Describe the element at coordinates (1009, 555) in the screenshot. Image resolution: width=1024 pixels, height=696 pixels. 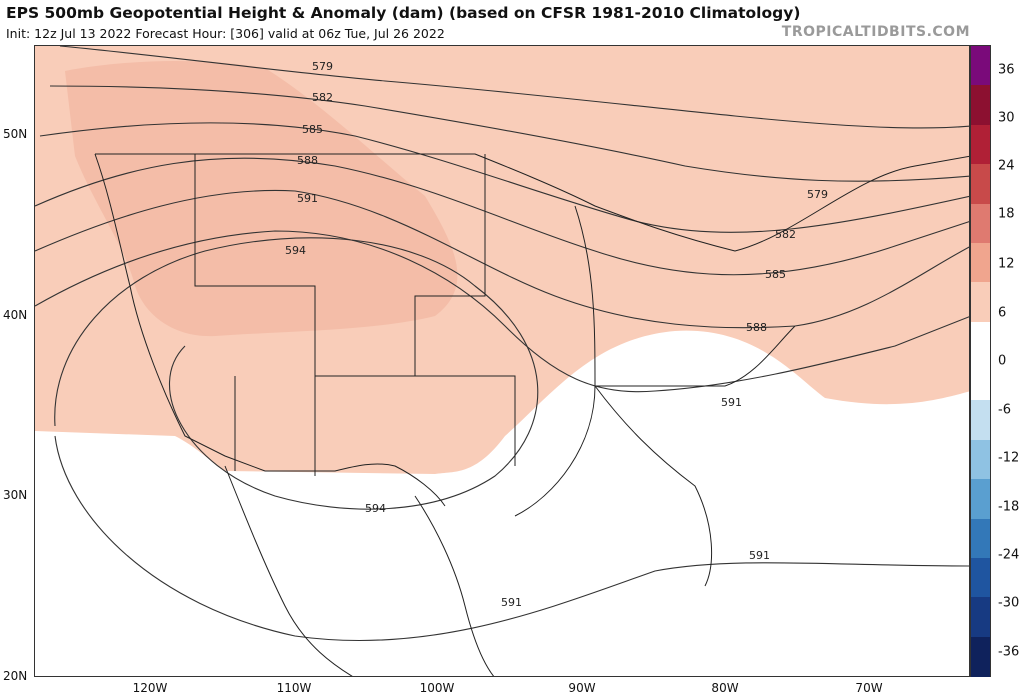
I see `legend-label-minus-24: -24` at that location.